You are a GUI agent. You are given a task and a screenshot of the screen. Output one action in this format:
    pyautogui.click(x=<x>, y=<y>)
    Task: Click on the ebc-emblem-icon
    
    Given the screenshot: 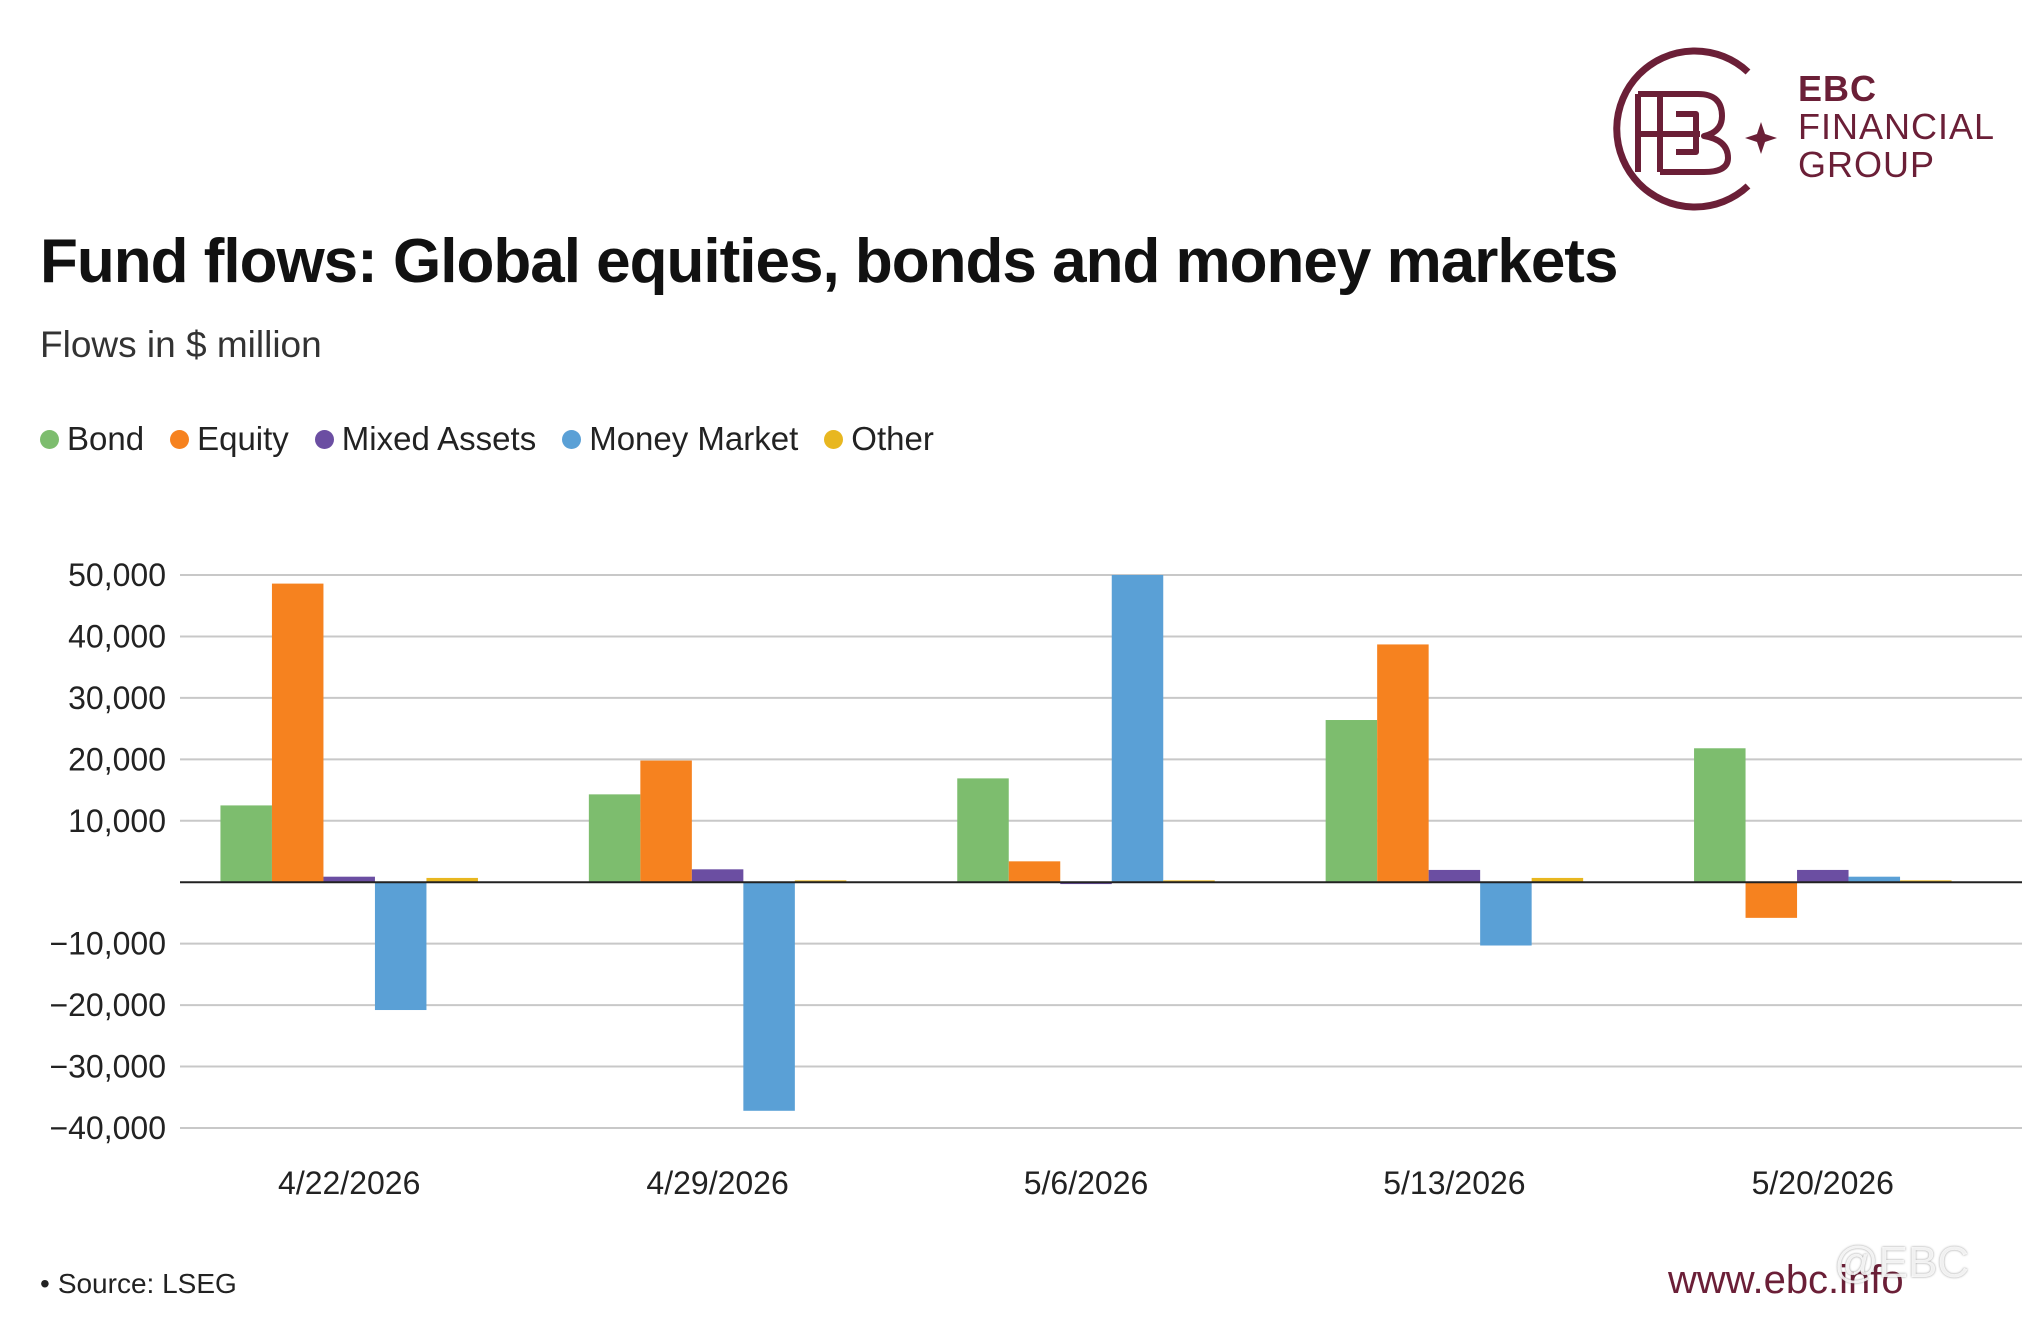 What is the action you would take?
    pyautogui.click(x=1695, y=129)
    